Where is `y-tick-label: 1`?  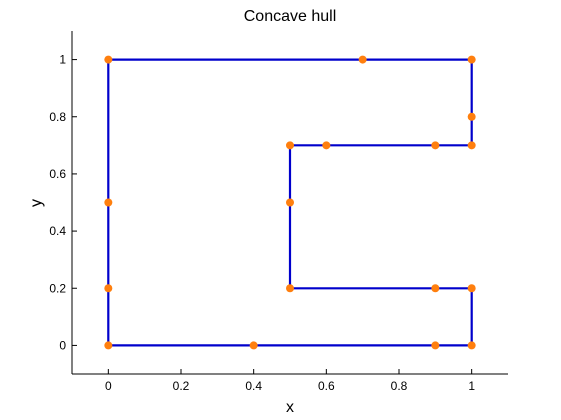 y-tick-label: 1 is located at coordinates (62, 60).